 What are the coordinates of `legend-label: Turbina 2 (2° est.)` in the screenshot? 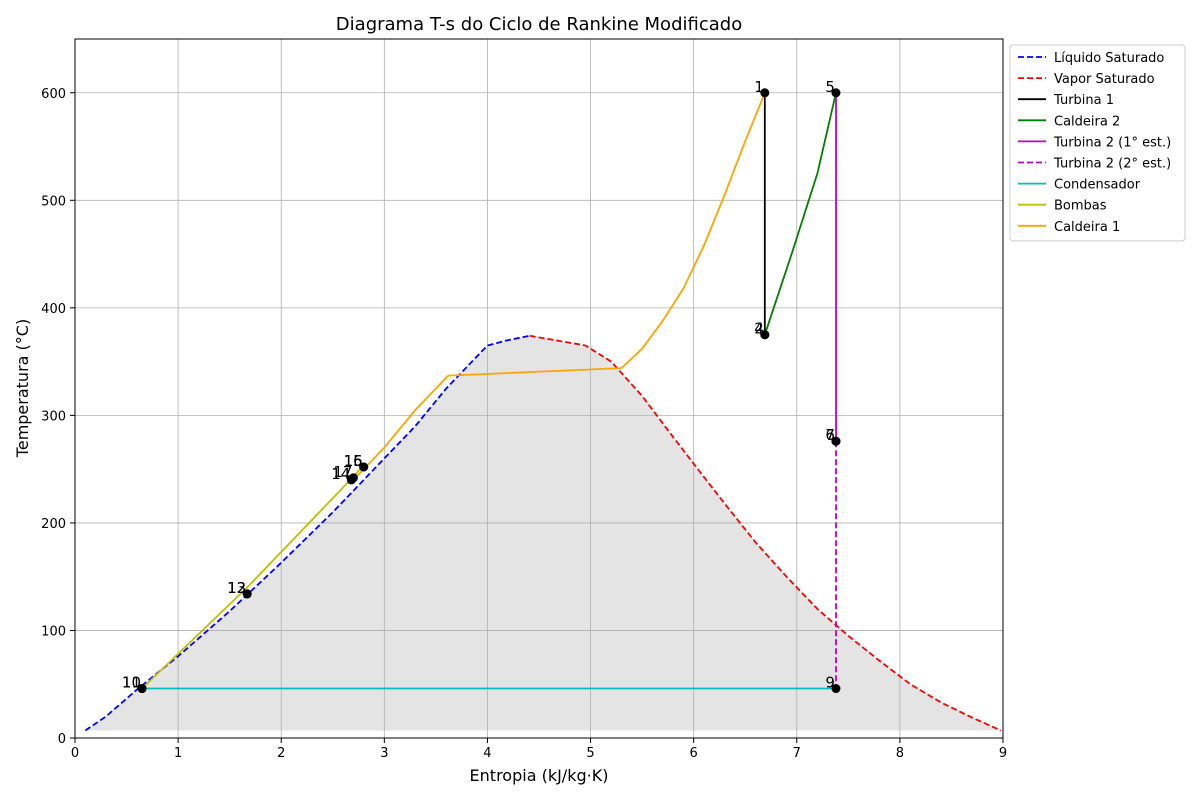 It's located at (1112, 164).